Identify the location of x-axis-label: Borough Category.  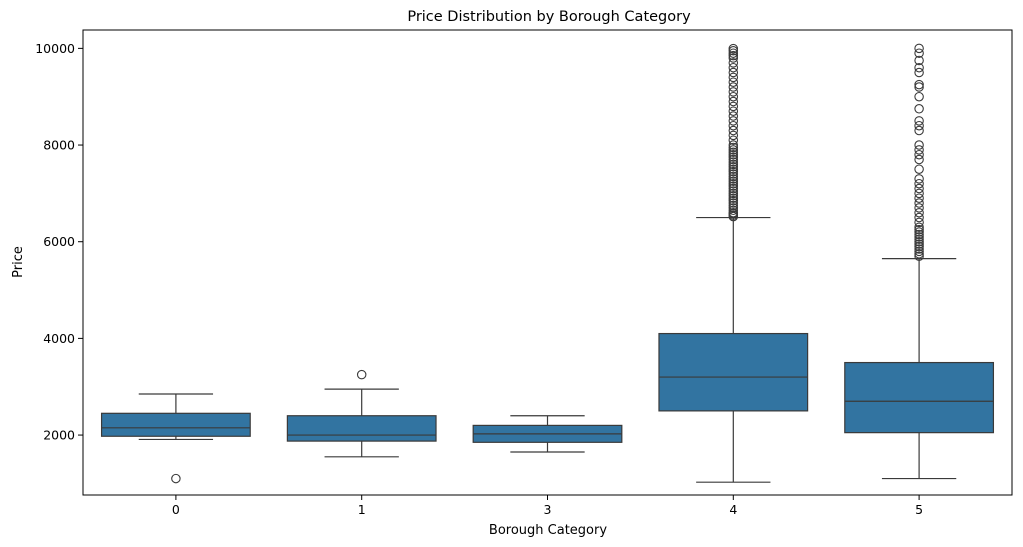
(548, 530).